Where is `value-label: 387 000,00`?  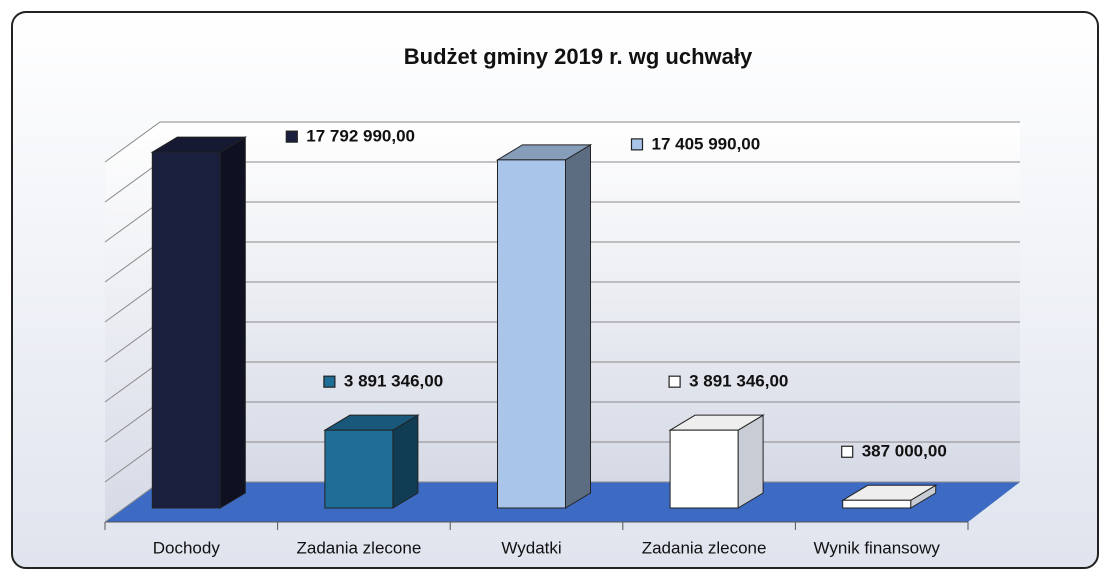
value-label: 387 000,00 is located at coordinates (904, 451).